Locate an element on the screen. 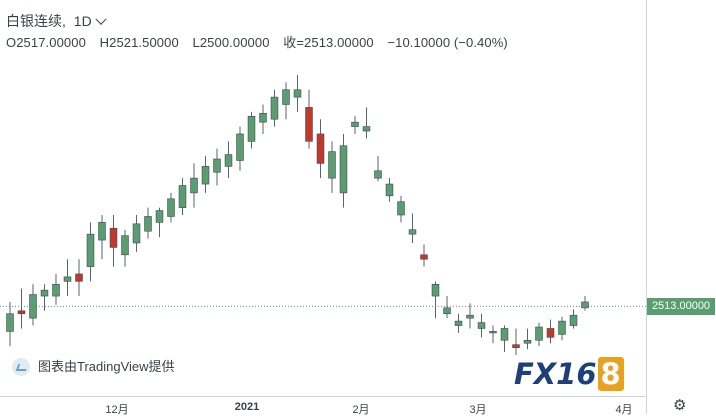 The height and width of the screenshot is (417, 716). x-tick-2021: 2021 is located at coordinates (247, 407).